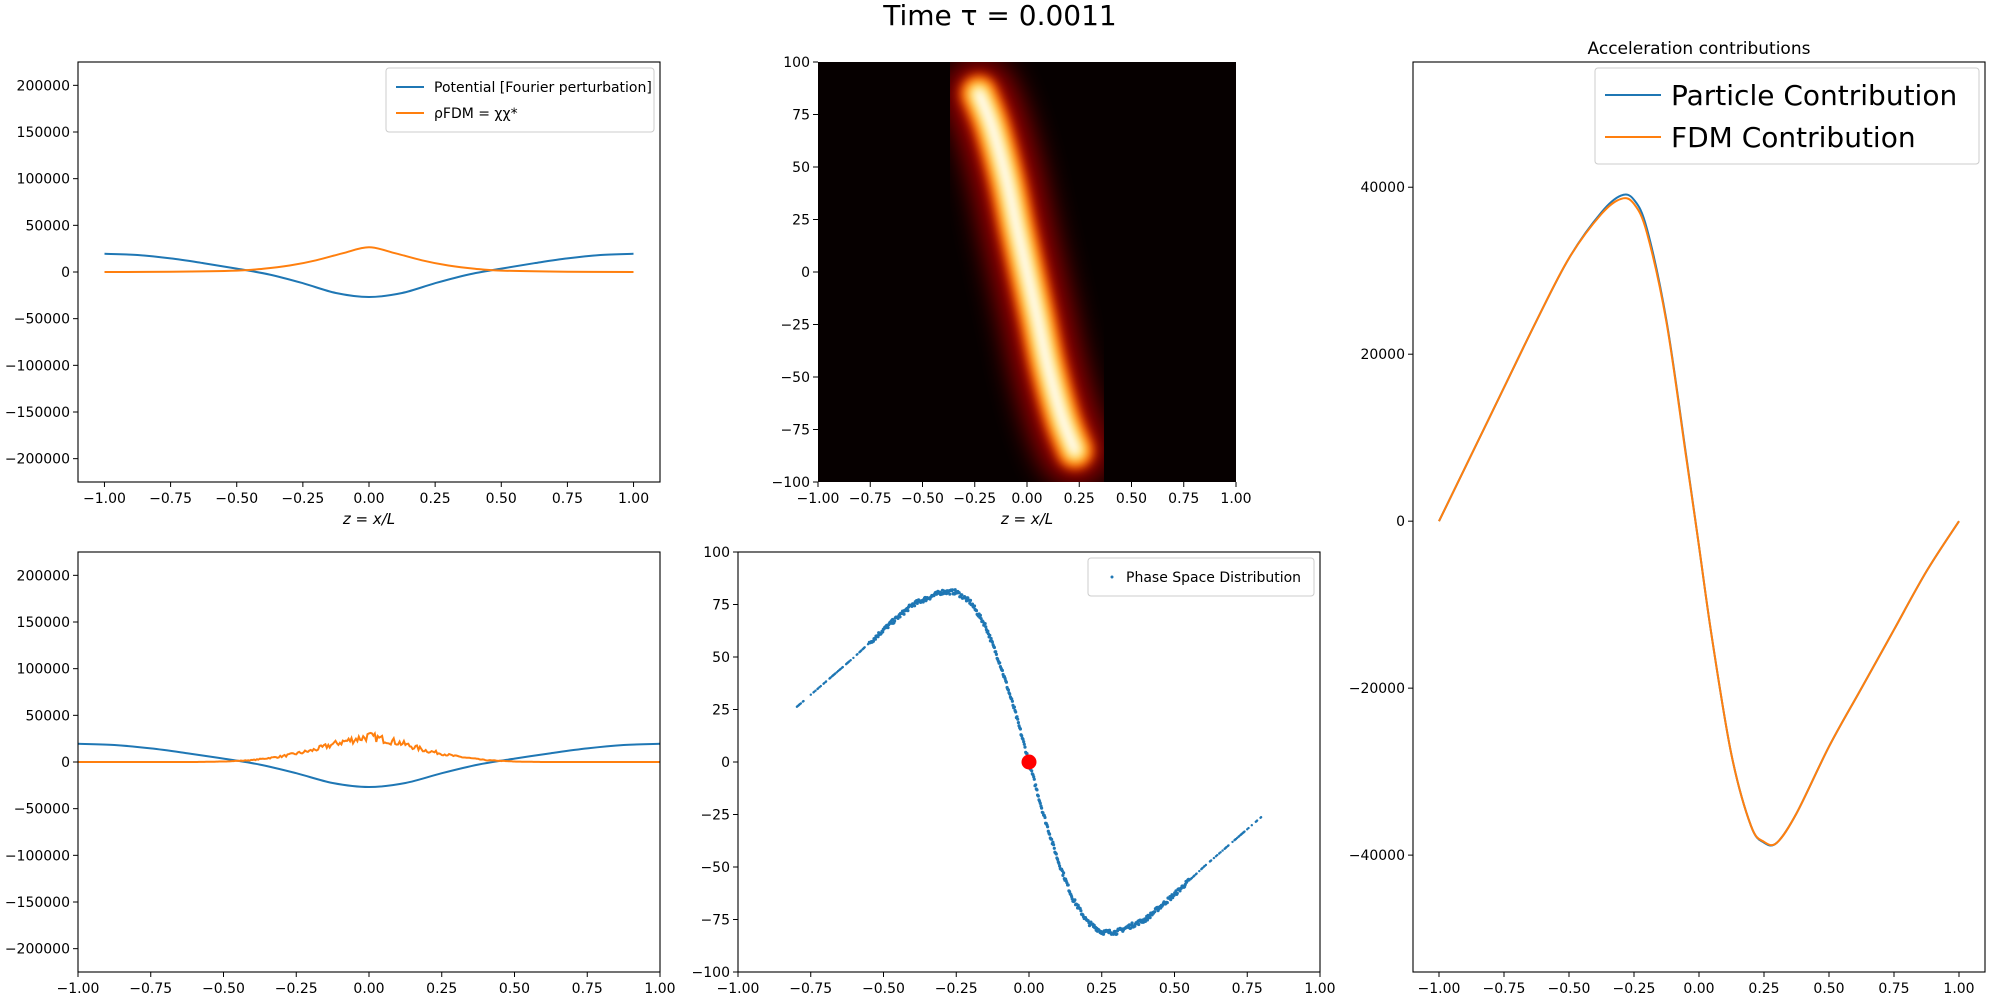 The width and height of the screenshot is (2000, 1000). Describe the element at coordinates (43, 576) in the screenshot. I see `y-tick-label: 200000` at that location.